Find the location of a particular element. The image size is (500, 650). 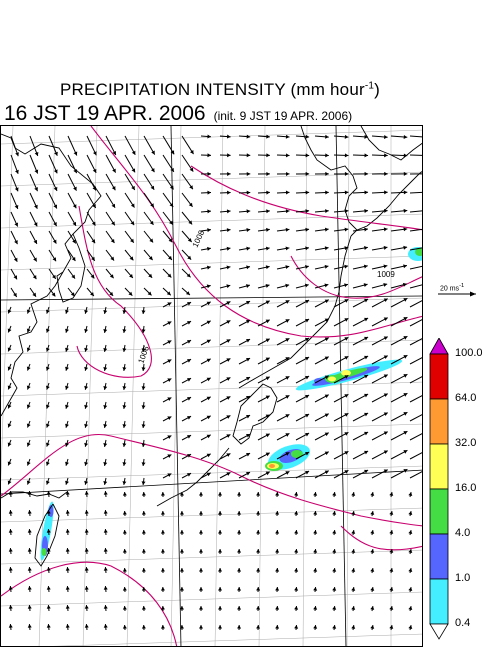

parallel is located at coordinates (211, 305).